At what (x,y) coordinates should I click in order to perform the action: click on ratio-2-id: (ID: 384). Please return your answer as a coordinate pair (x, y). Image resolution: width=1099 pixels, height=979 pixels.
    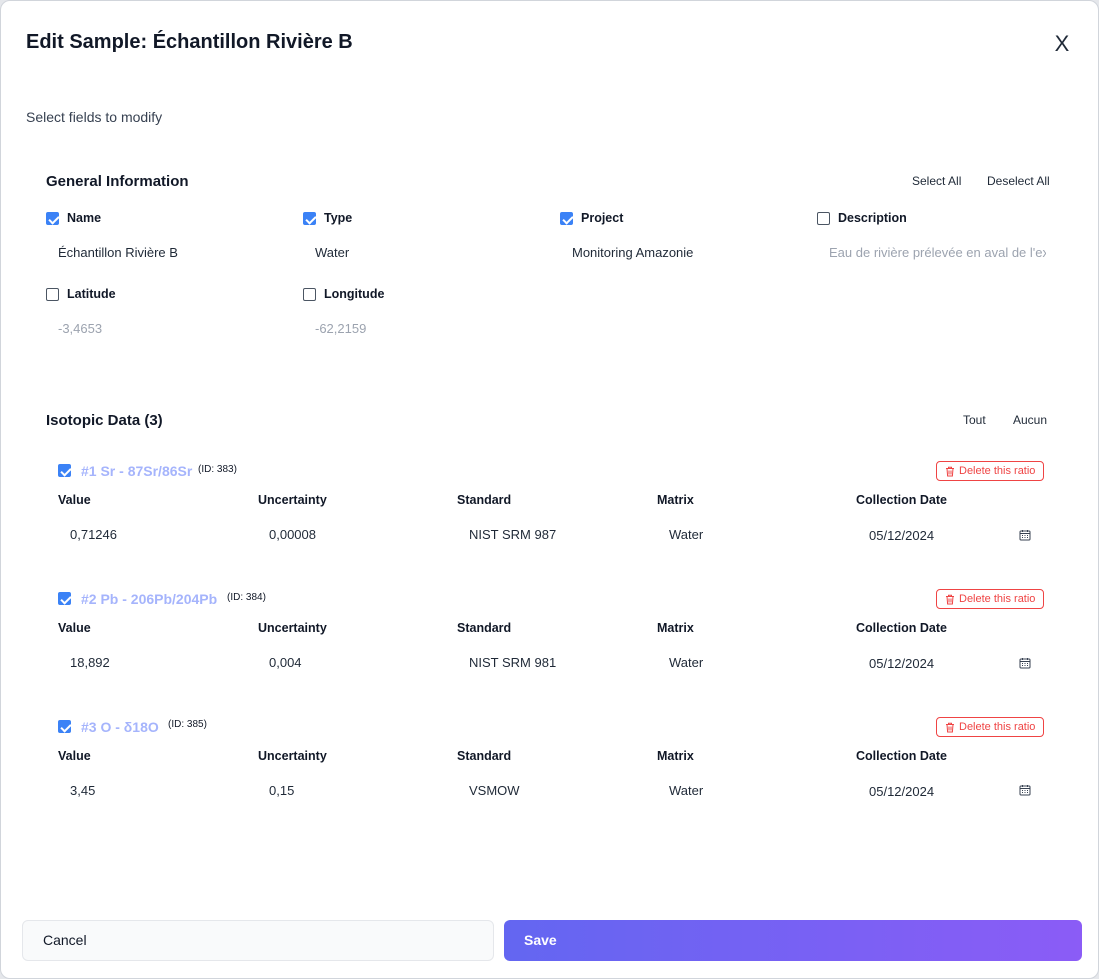
    Looking at the image, I should click on (246, 597).